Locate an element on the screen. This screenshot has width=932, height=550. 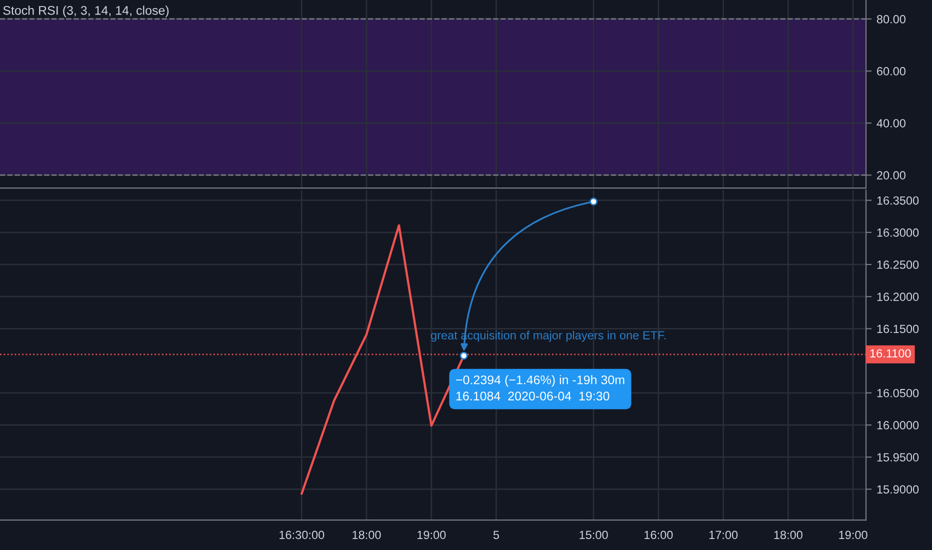
y-tick-label: 80.00 is located at coordinates (891, 19).